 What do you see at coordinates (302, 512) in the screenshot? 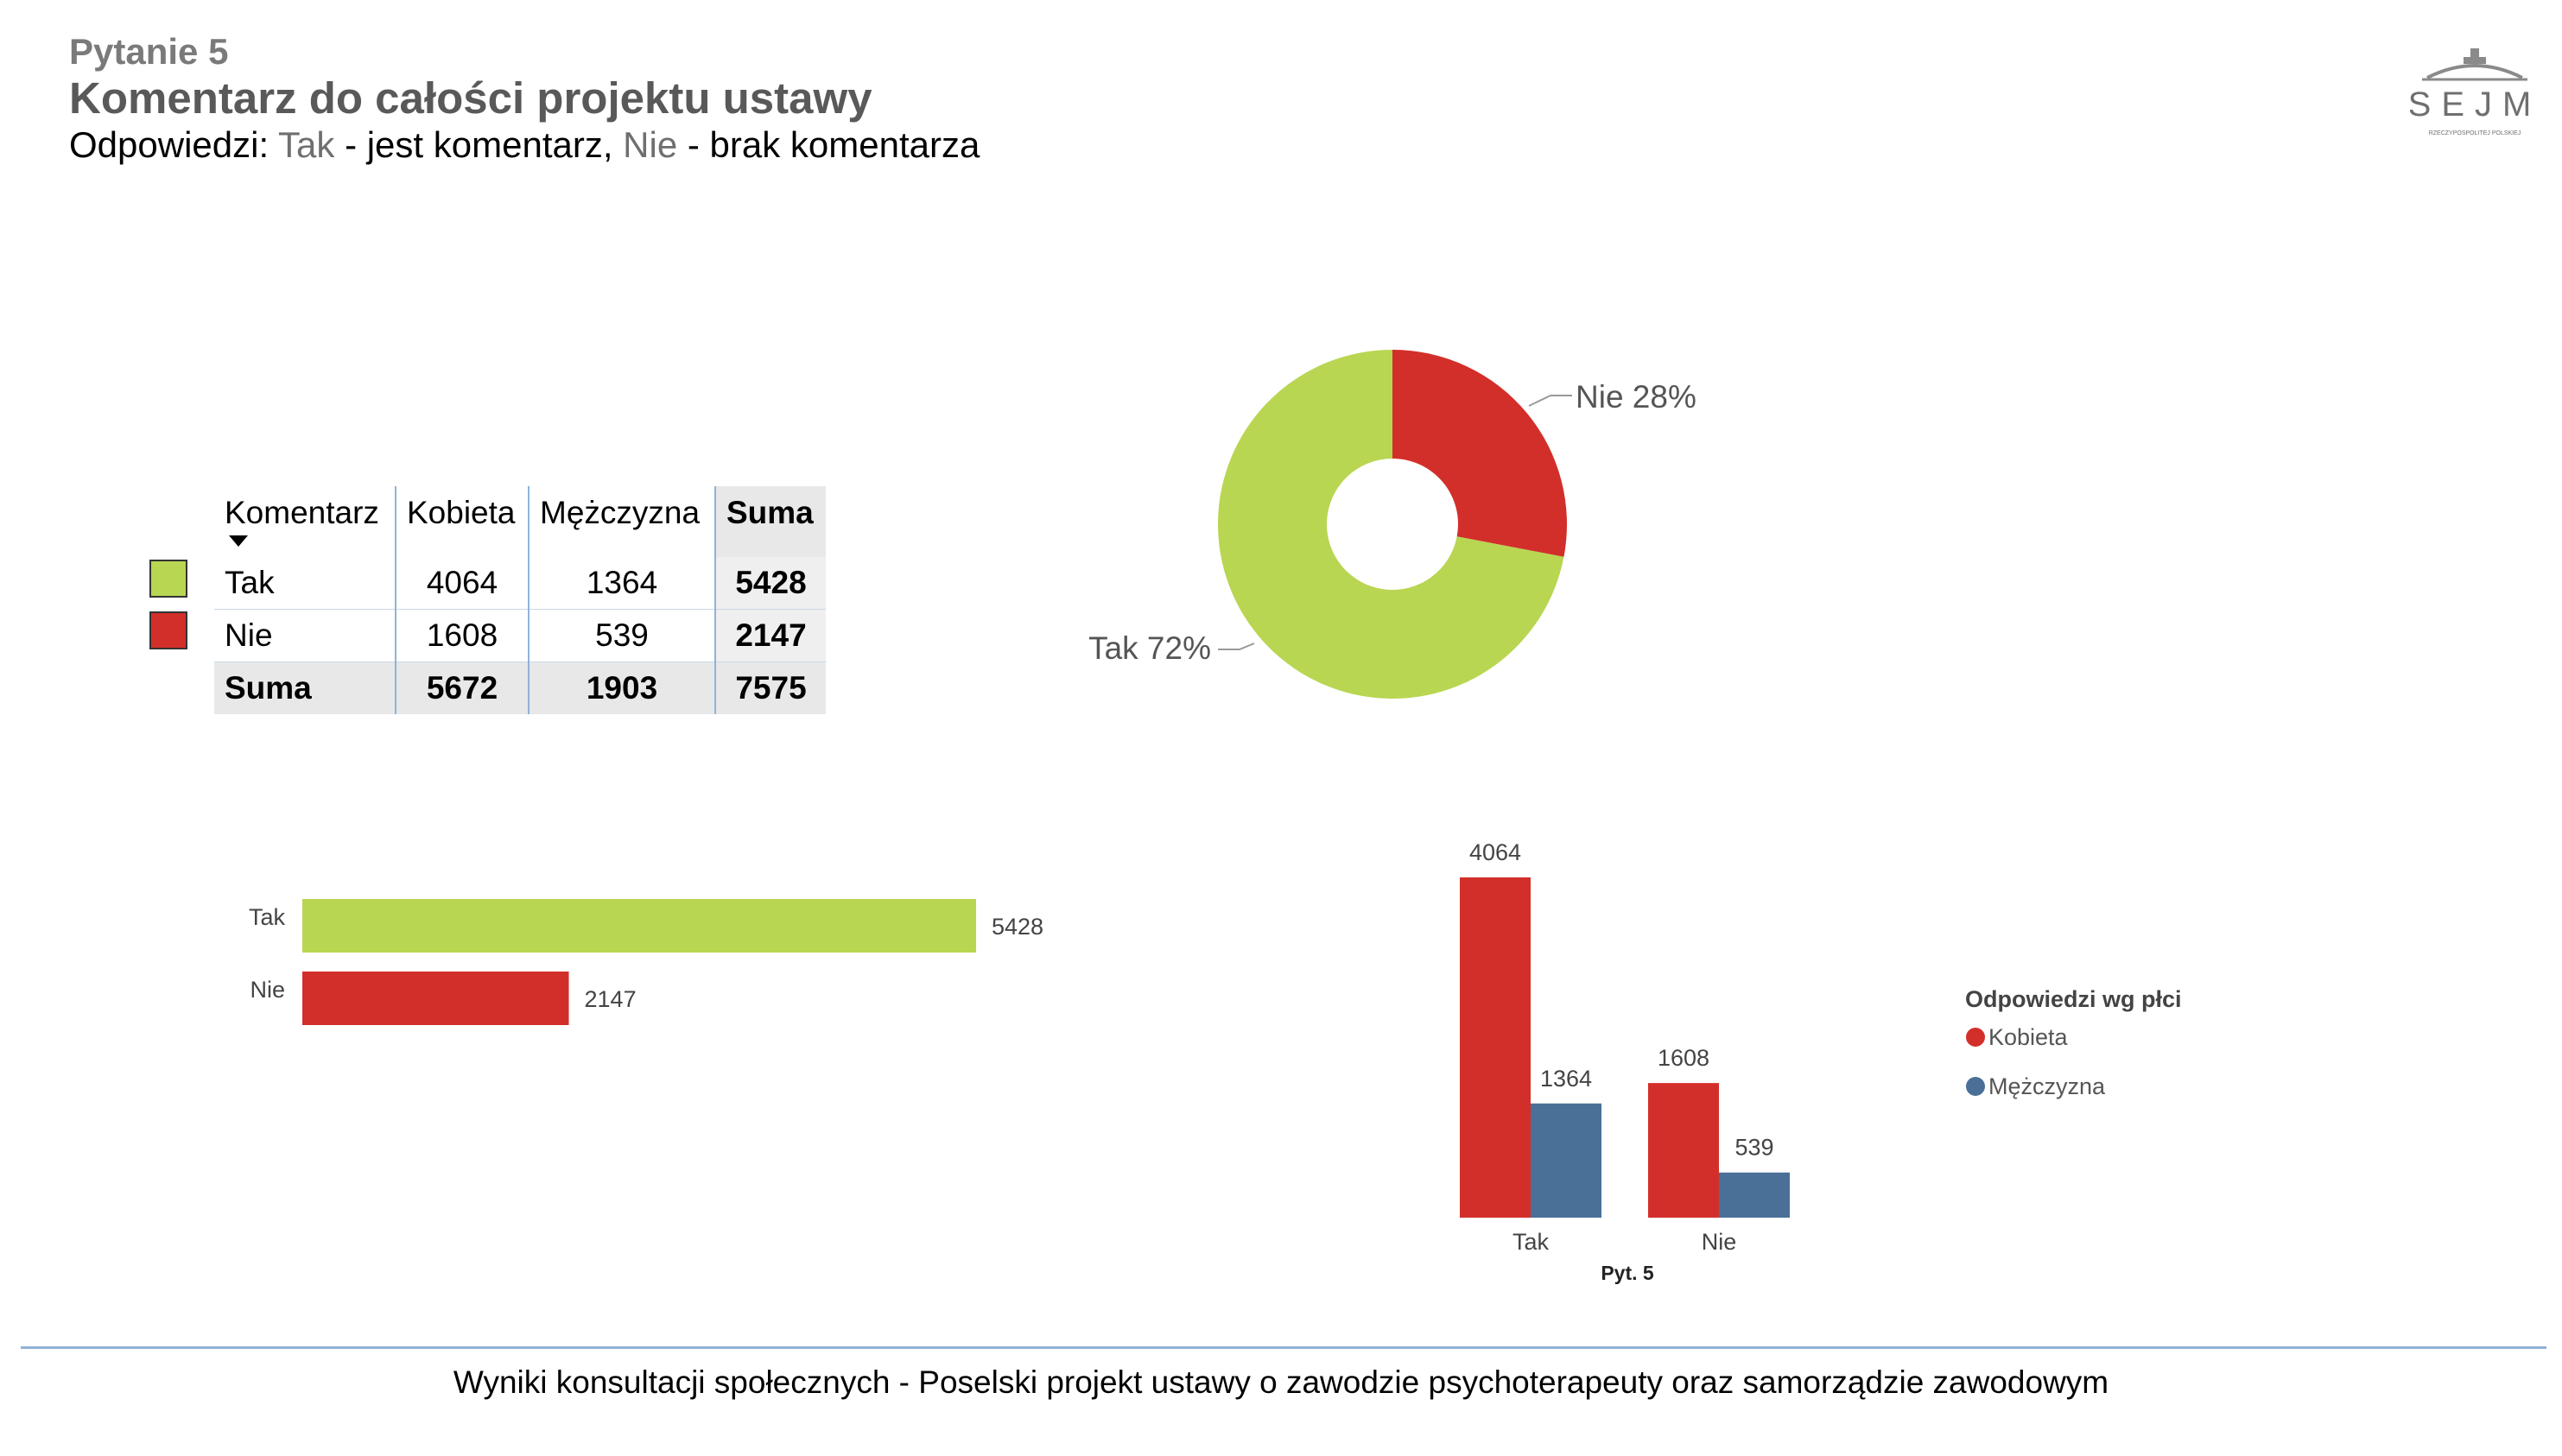
I see `header-komentarz: Komentarz` at bounding box center [302, 512].